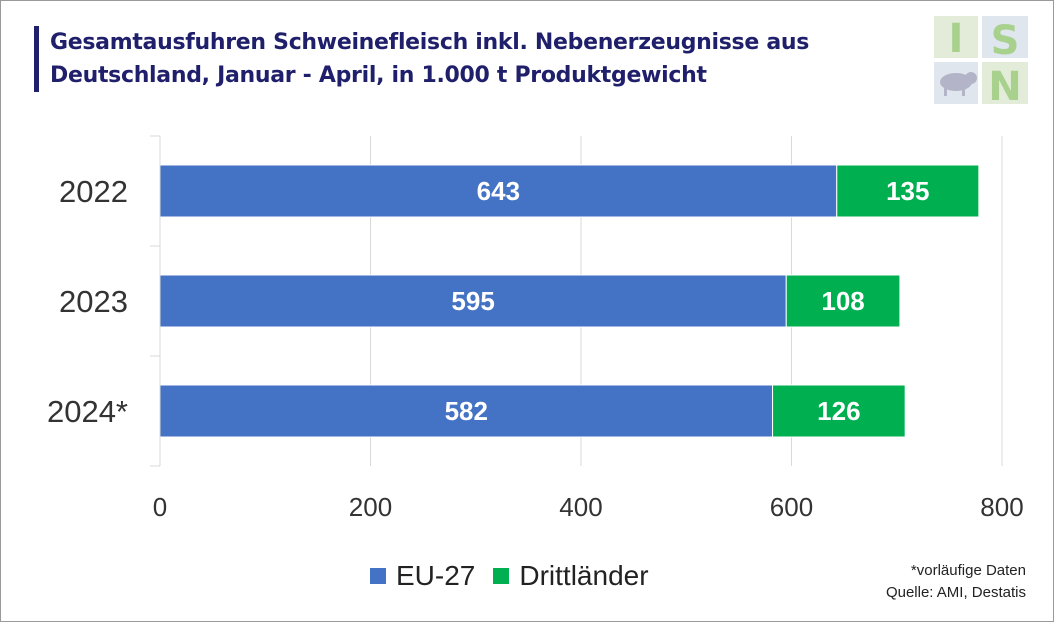 This screenshot has width=1054, height=622. I want to click on x-tick-label-0: 0, so click(160, 507).